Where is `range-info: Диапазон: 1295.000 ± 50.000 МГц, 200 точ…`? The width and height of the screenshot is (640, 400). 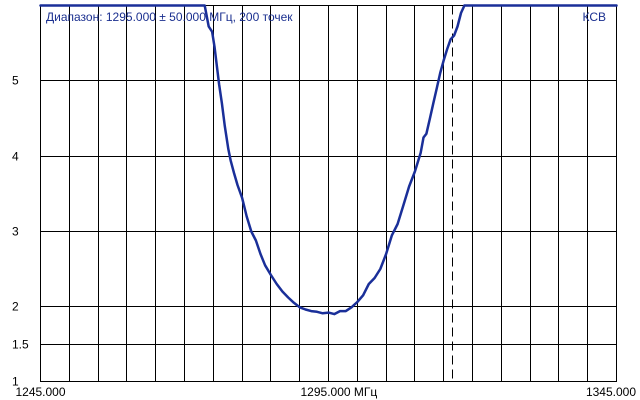
range-info: Диапазон: 1295.000 ± 50.000 МГц, 200 точ… is located at coordinates (169, 17).